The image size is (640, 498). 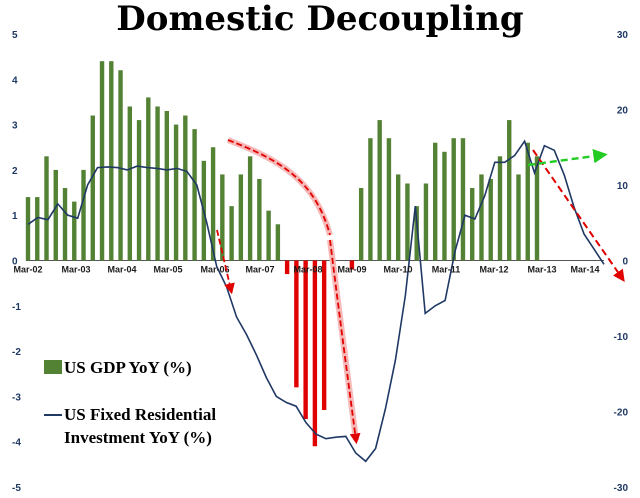 I want to click on left-tick-label: -4, so click(x=16, y=443).